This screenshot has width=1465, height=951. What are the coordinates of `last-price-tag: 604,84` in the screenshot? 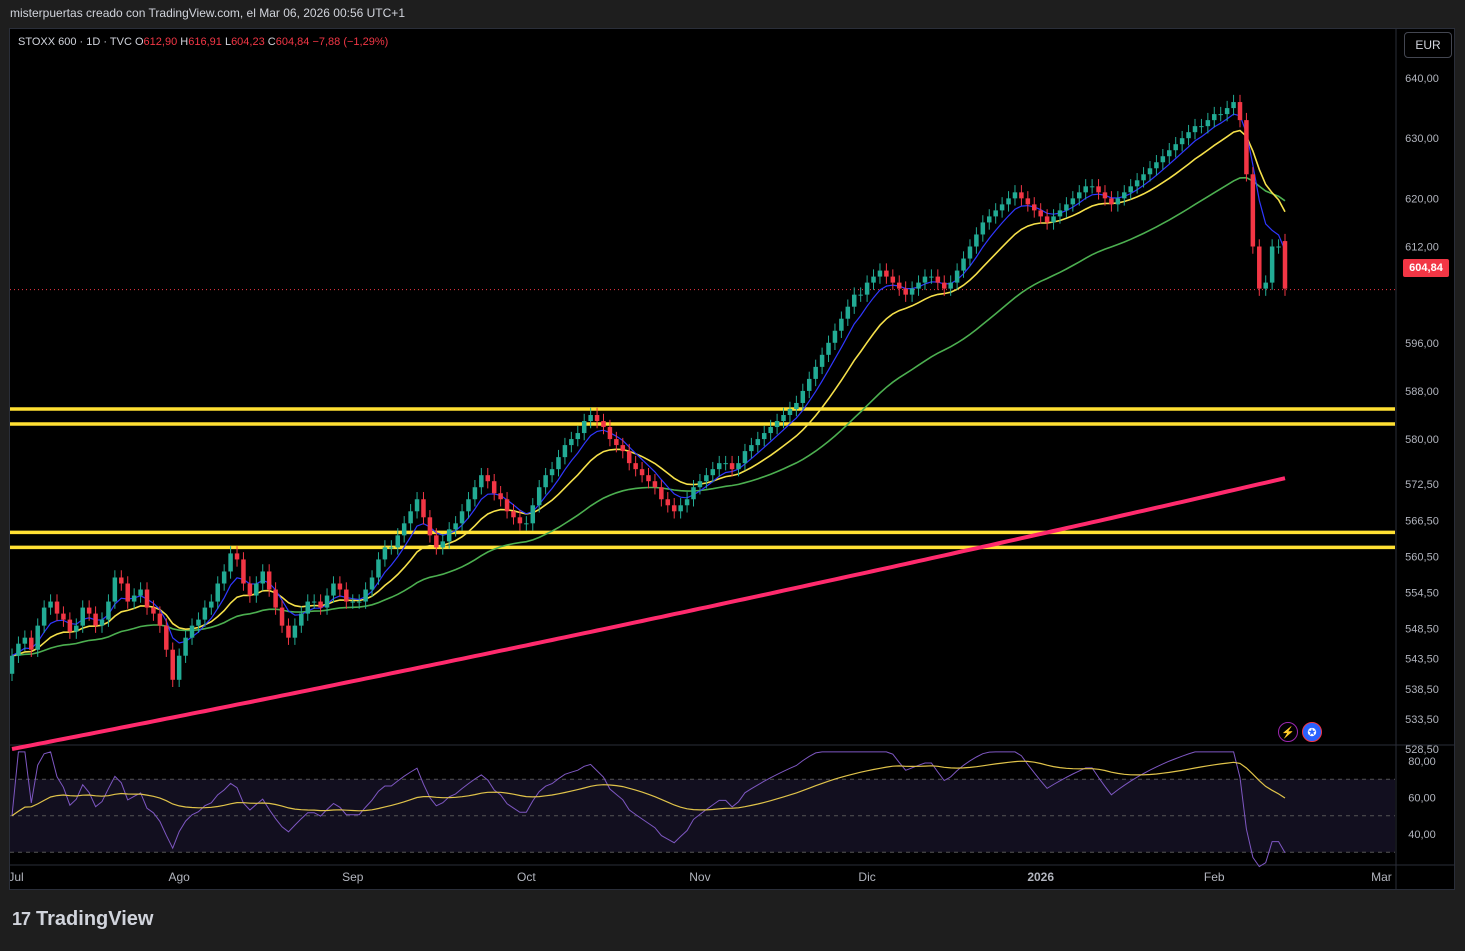 It's located at (1426, 268).